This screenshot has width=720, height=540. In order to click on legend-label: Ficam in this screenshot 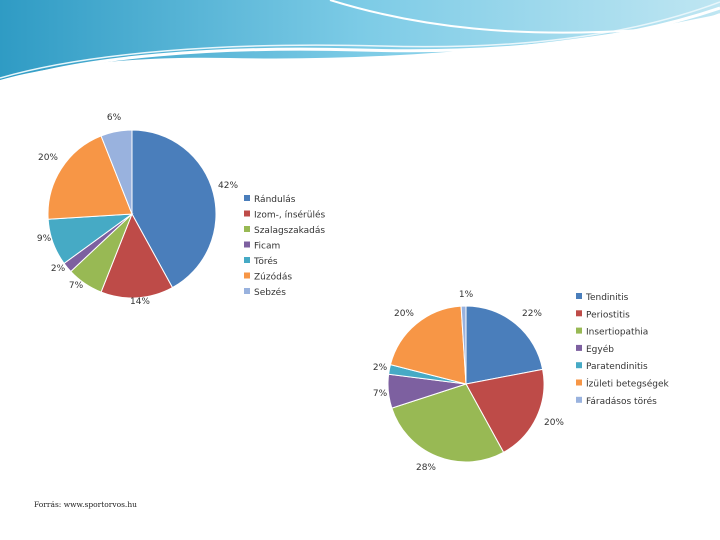, I will do `click(267, 247)`.